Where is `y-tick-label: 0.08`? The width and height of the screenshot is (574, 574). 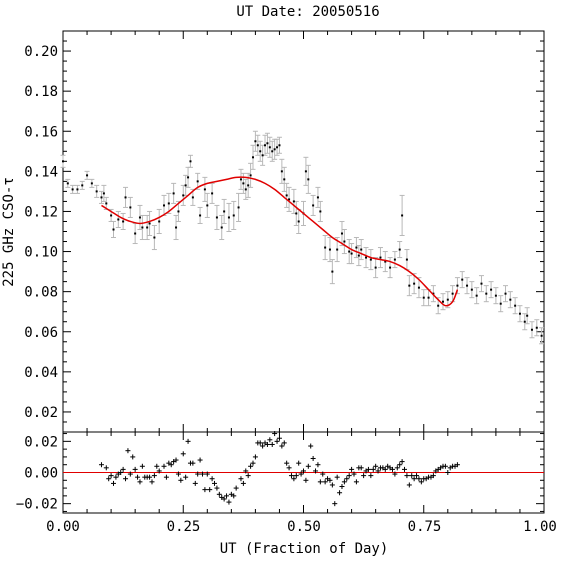 y-tick-label: 0.08 is located at coordinates (41, 293).